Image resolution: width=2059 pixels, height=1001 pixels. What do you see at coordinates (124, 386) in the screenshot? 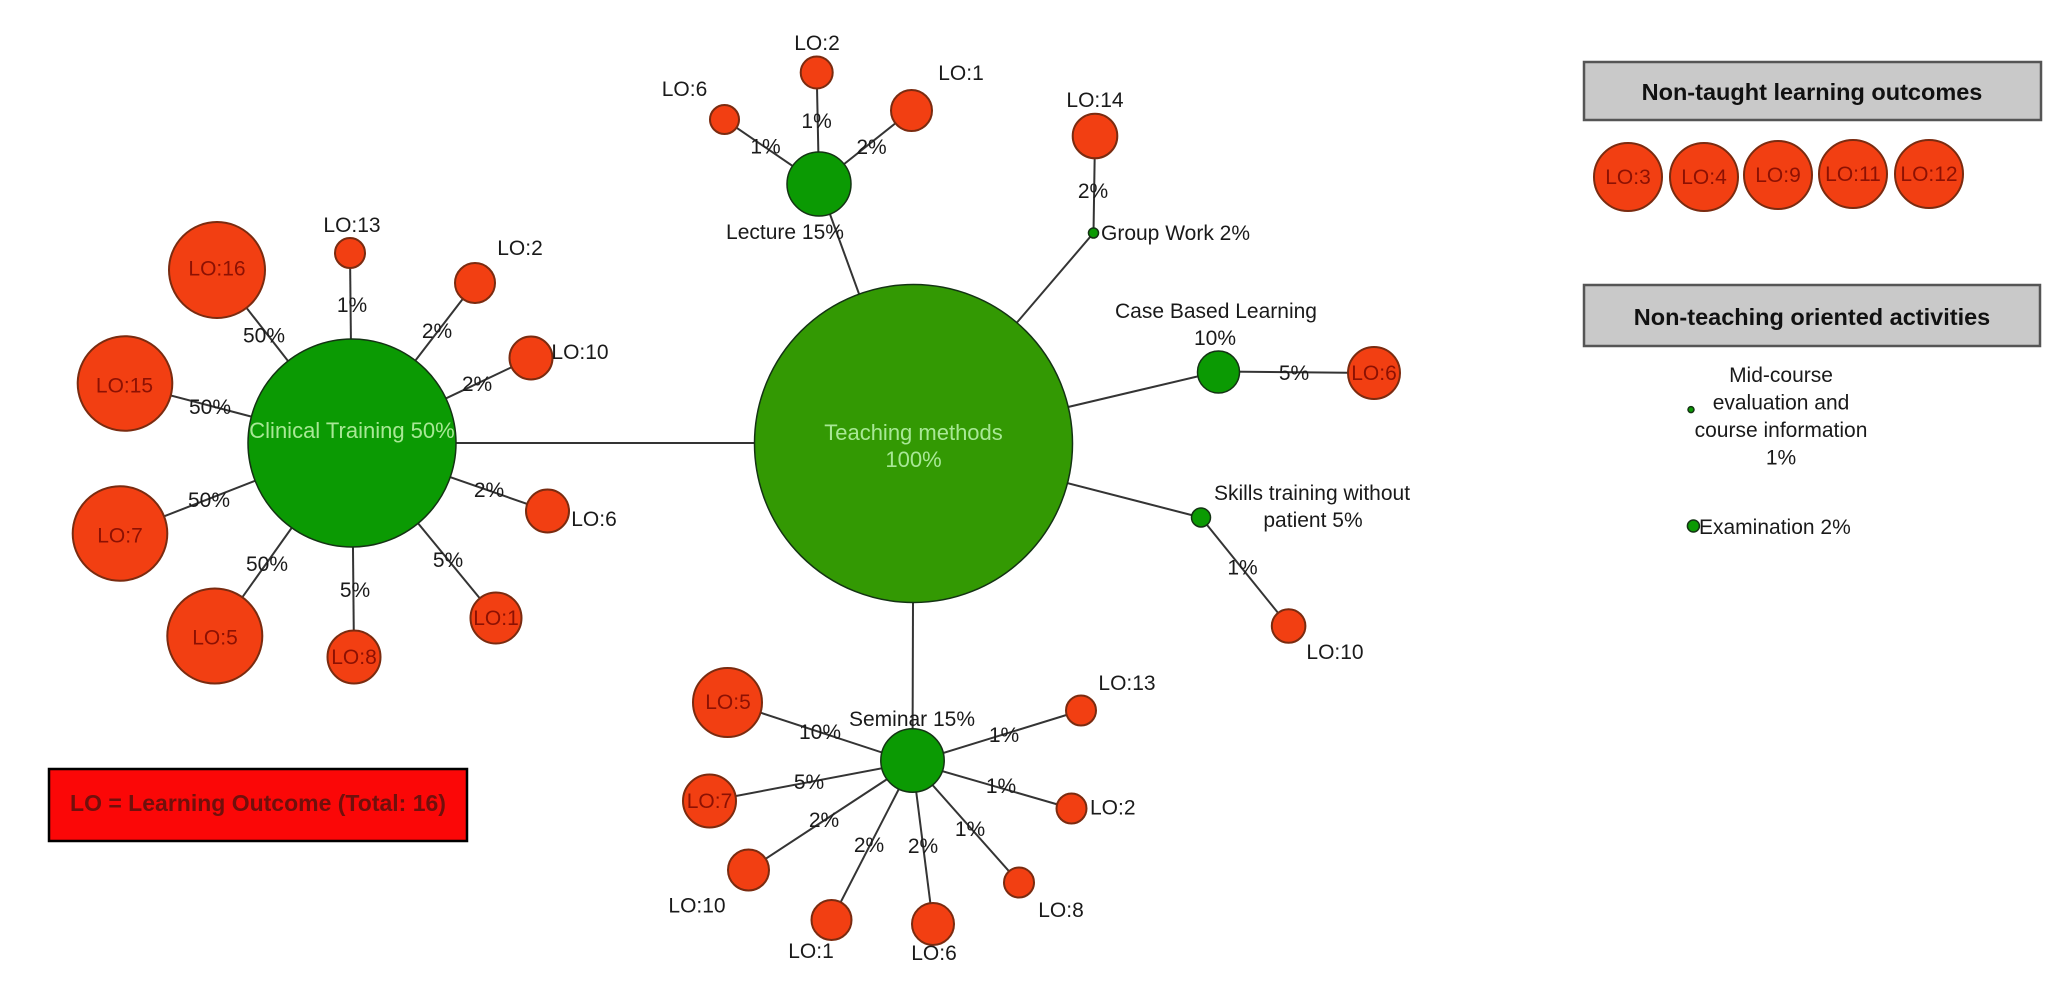
I see `svg-text: LO:15` at bounding box center [124, 386].